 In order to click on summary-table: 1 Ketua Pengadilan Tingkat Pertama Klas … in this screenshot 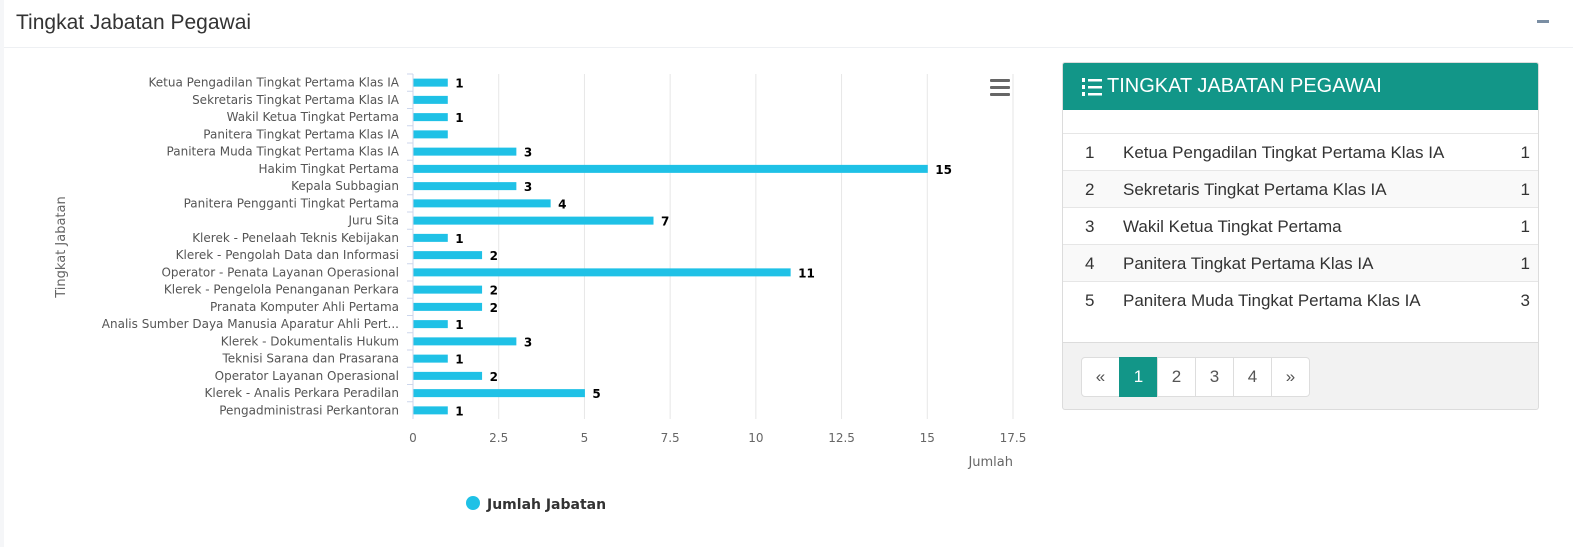, I will do `click(1300, 226)`.